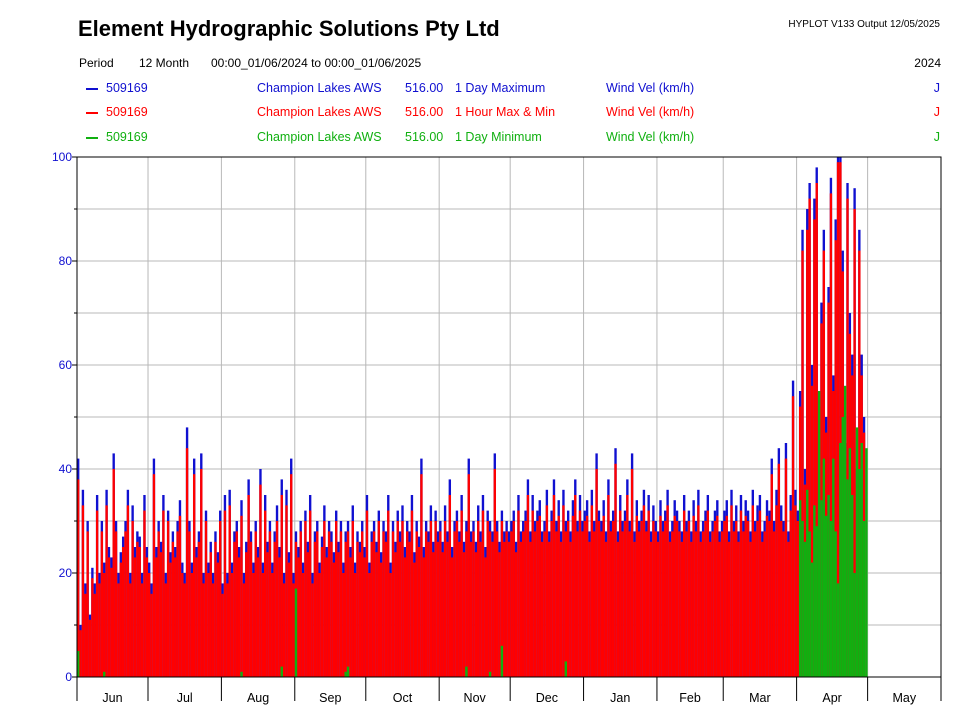 The width and height of the screenshot is (968, 726). Describe the element at coordinates (690, 698) in the screenshot. I see `x-tick-label: Feb` at that location.